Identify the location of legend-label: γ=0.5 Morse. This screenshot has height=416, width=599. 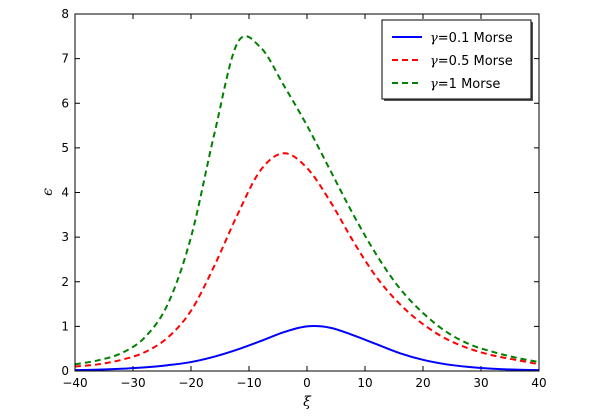
(471, 61).